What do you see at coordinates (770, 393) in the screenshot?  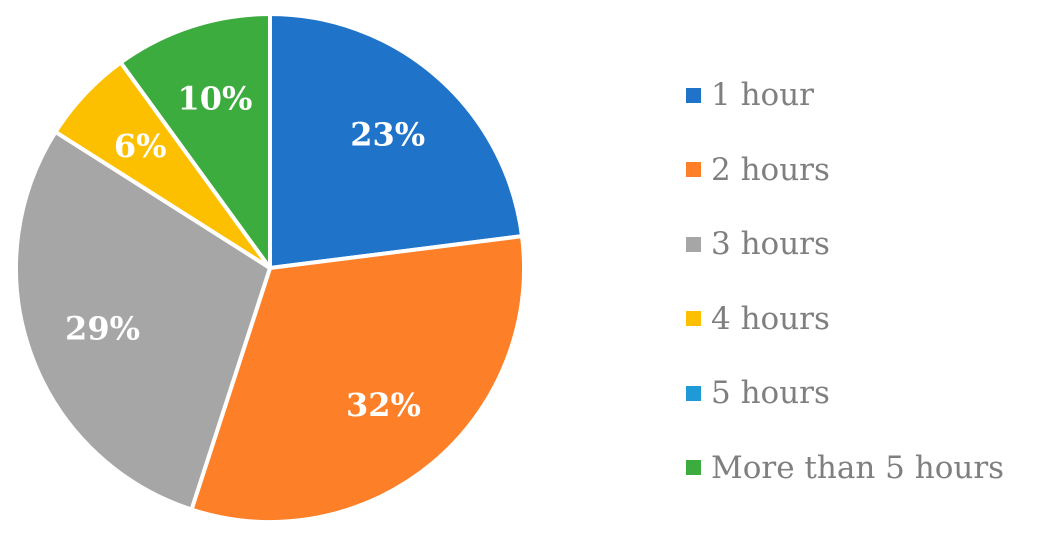 I see `legend-label: 5 hours` at bounding box center [770, 393].